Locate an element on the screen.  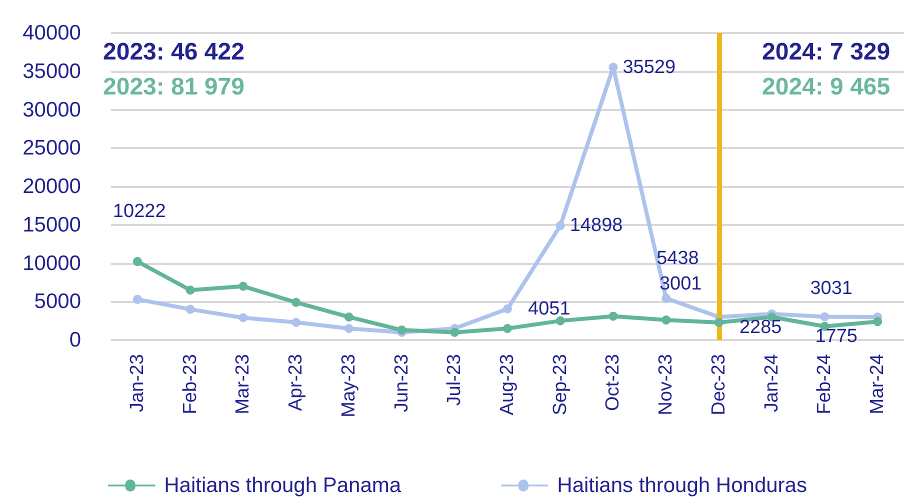
x-tick-label: Feb-24 is located at coordinates (825, 384).